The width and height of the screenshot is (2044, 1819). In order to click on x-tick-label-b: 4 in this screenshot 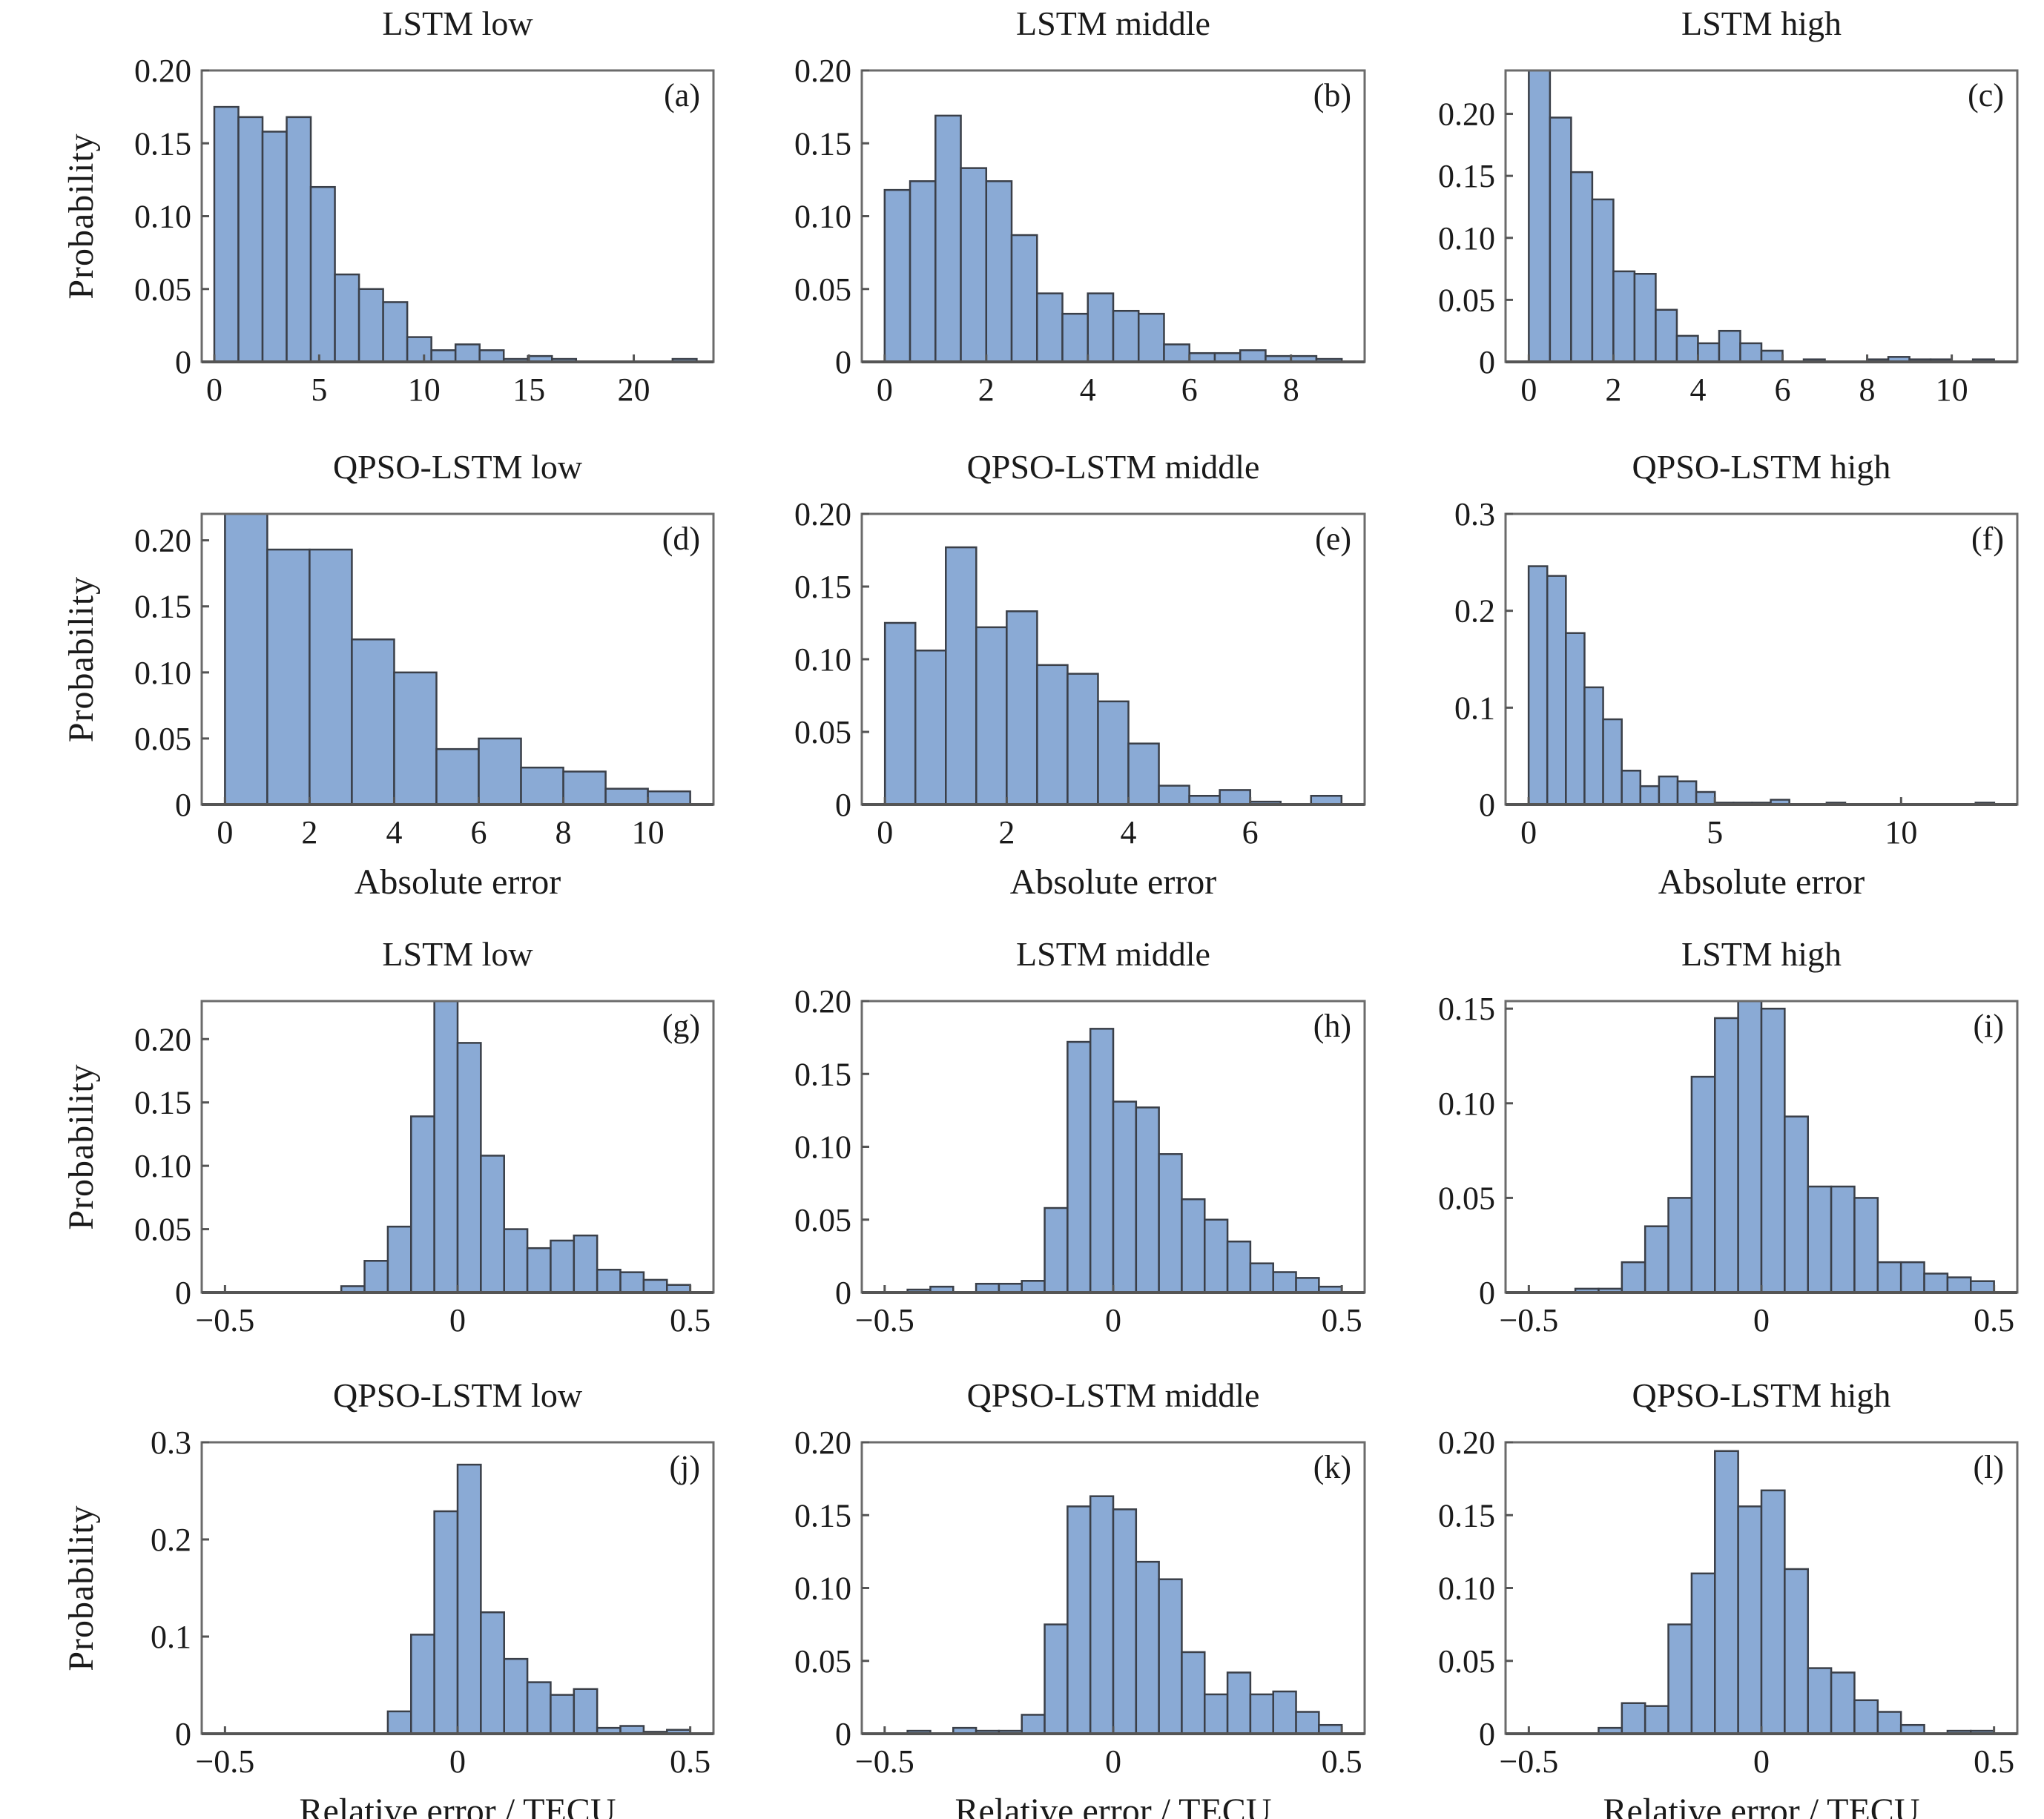, I will do `click(1088, 390)`.